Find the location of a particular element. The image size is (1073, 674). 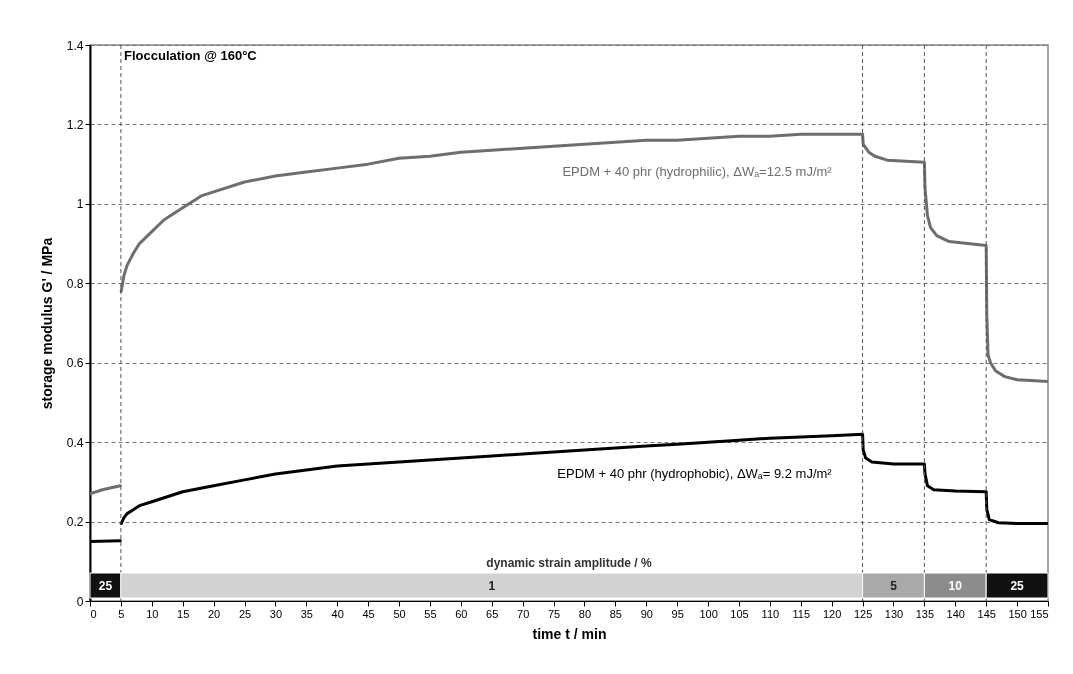

x-tick-label: 25 is located at coordinates (245, 613).